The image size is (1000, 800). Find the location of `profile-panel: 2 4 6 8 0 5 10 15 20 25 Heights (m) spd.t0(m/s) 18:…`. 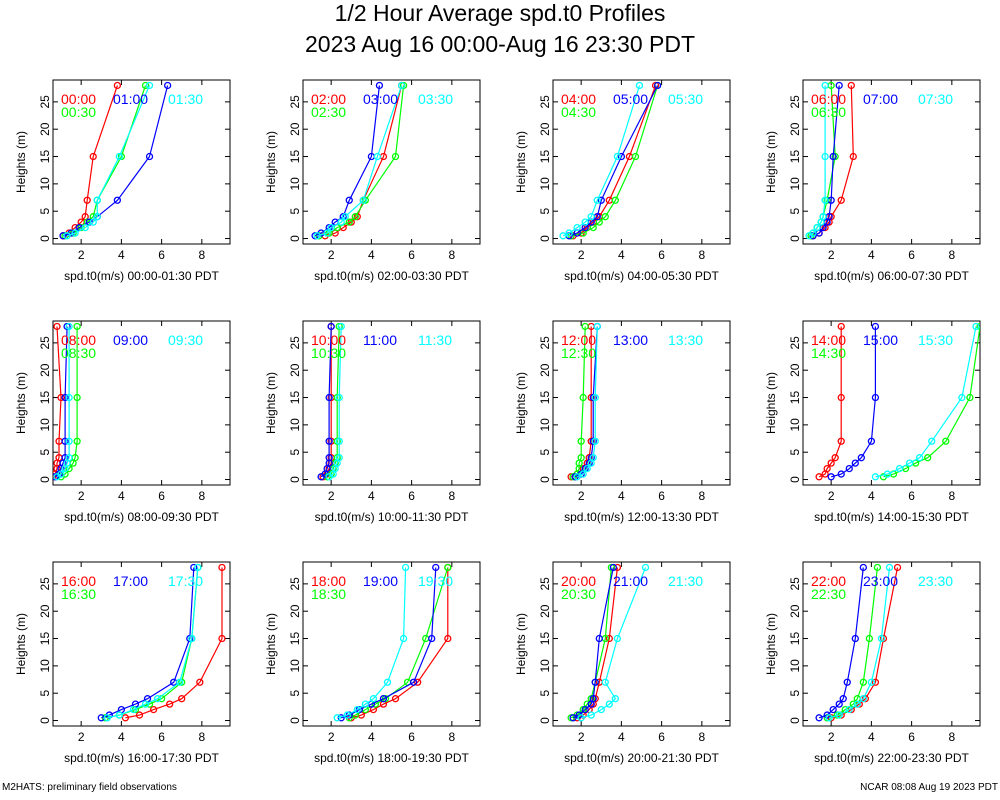

profile-panel: 2 4 6 8 0 5 10 15 20 25 Heights (m) spd.t0(m/s) 18:… is located at coordinates (372, 663).